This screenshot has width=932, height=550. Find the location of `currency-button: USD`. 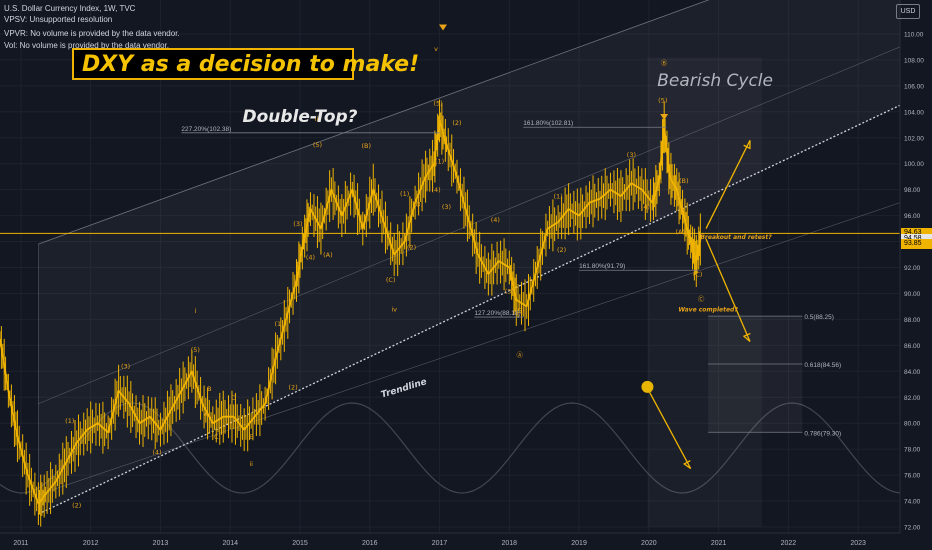

currency-button: USD is located at coordinates (908, 11).